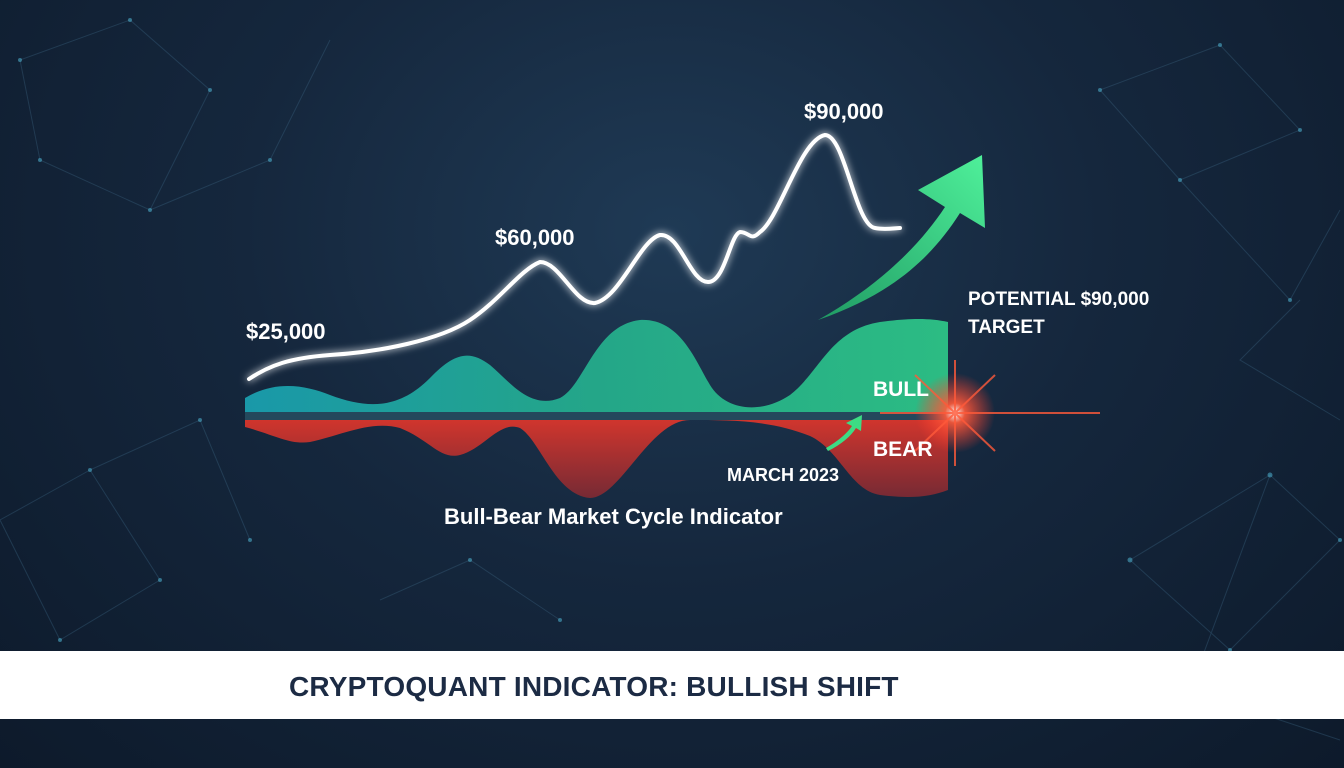 This screenshot has width=1344, height=768. I want to click on target-label-line1: POTENTIAL $90,000, so click(1058, 299).